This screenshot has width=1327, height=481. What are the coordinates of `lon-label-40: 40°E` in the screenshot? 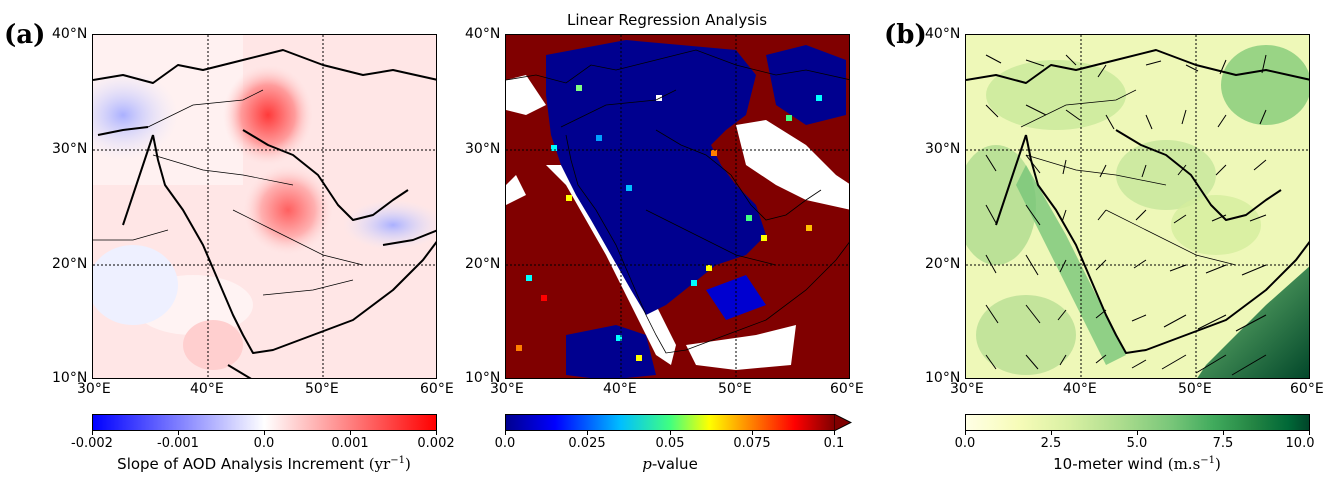 It's located at (207, 389).